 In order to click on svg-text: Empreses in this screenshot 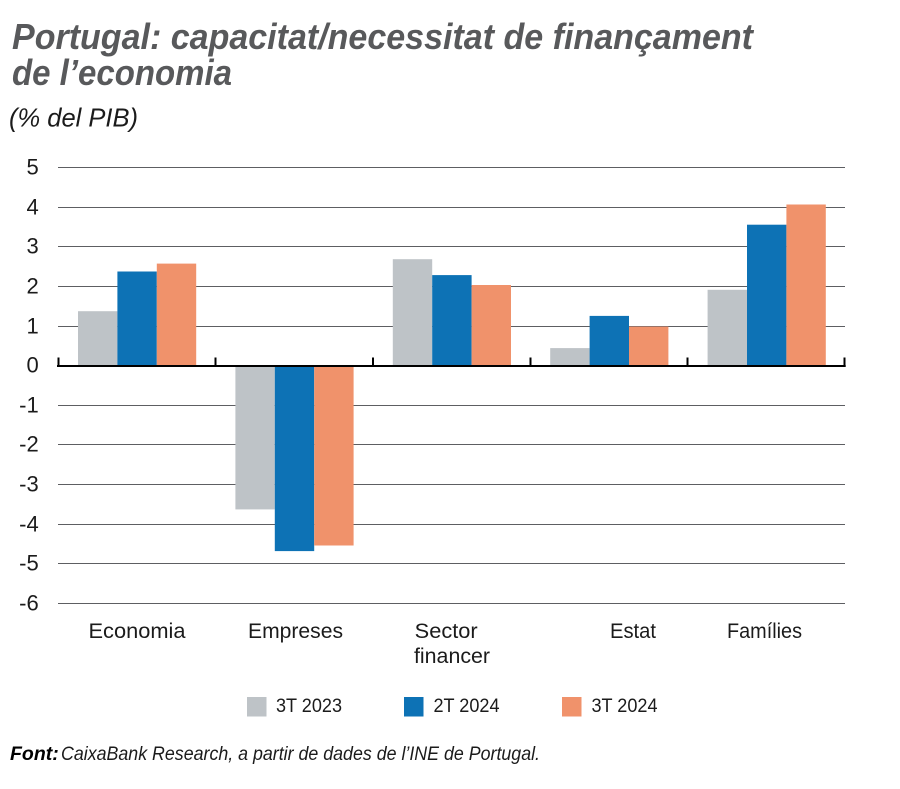, I will do `click(295, 631)`.